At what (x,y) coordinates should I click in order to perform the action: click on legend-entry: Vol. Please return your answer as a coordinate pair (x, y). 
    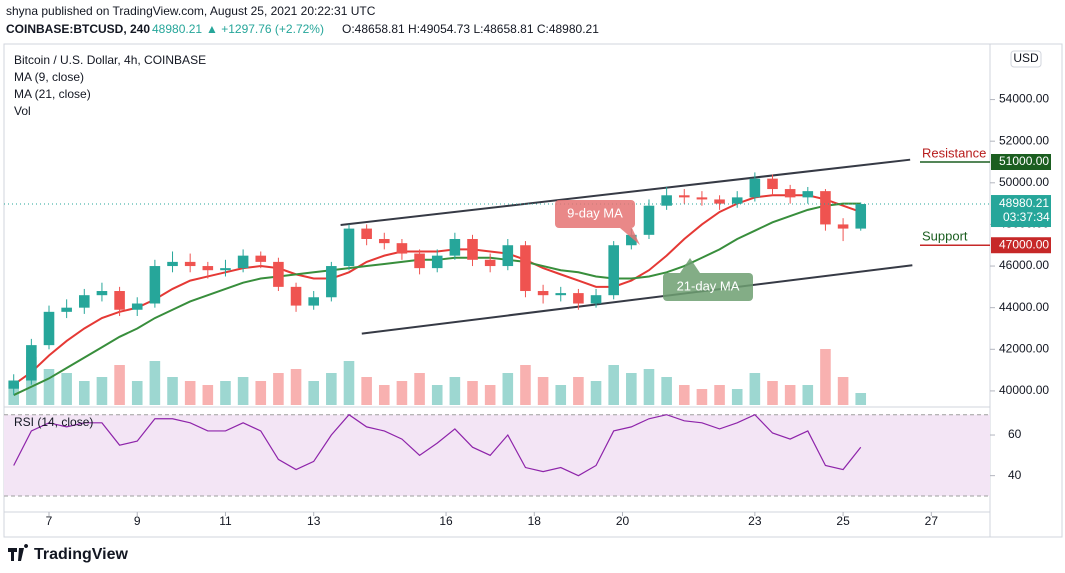
    Looking at the image, I should click on (22, 111).